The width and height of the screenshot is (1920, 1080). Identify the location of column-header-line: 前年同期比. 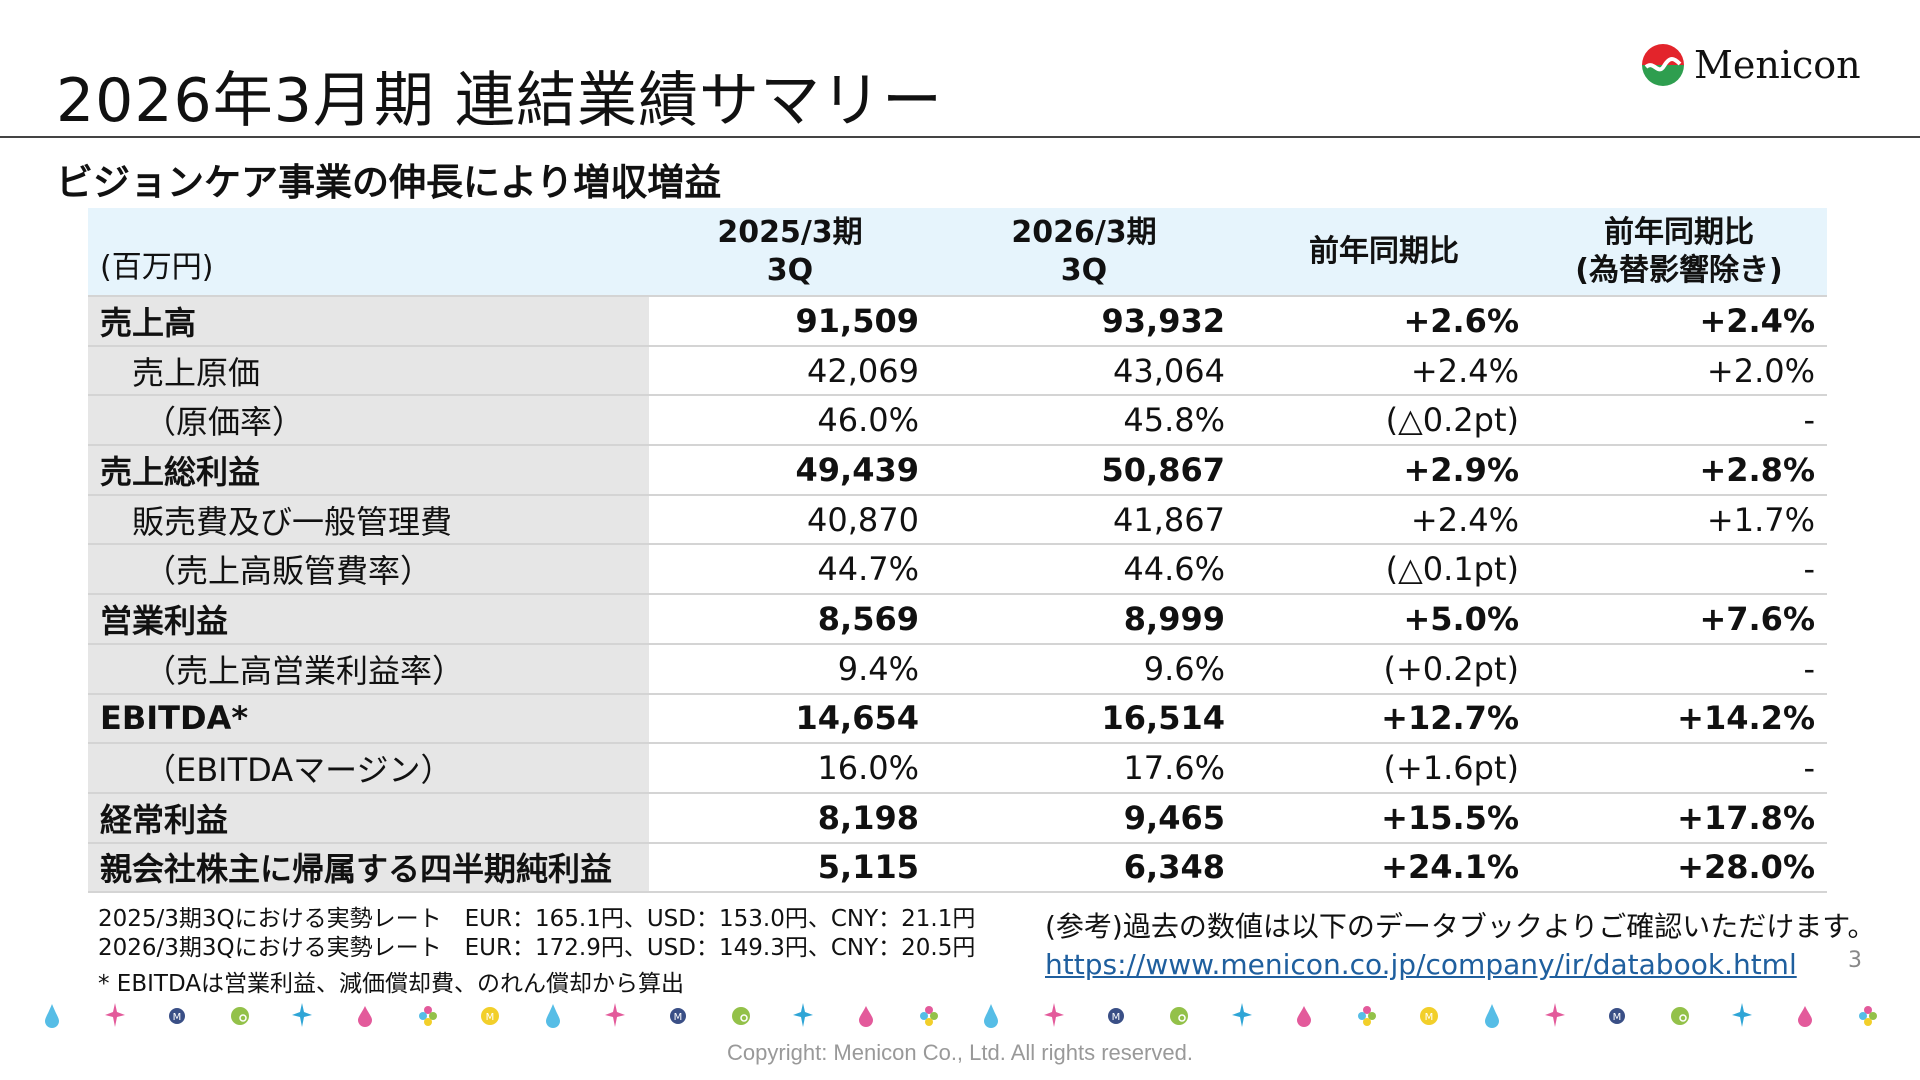
(1679, 232).